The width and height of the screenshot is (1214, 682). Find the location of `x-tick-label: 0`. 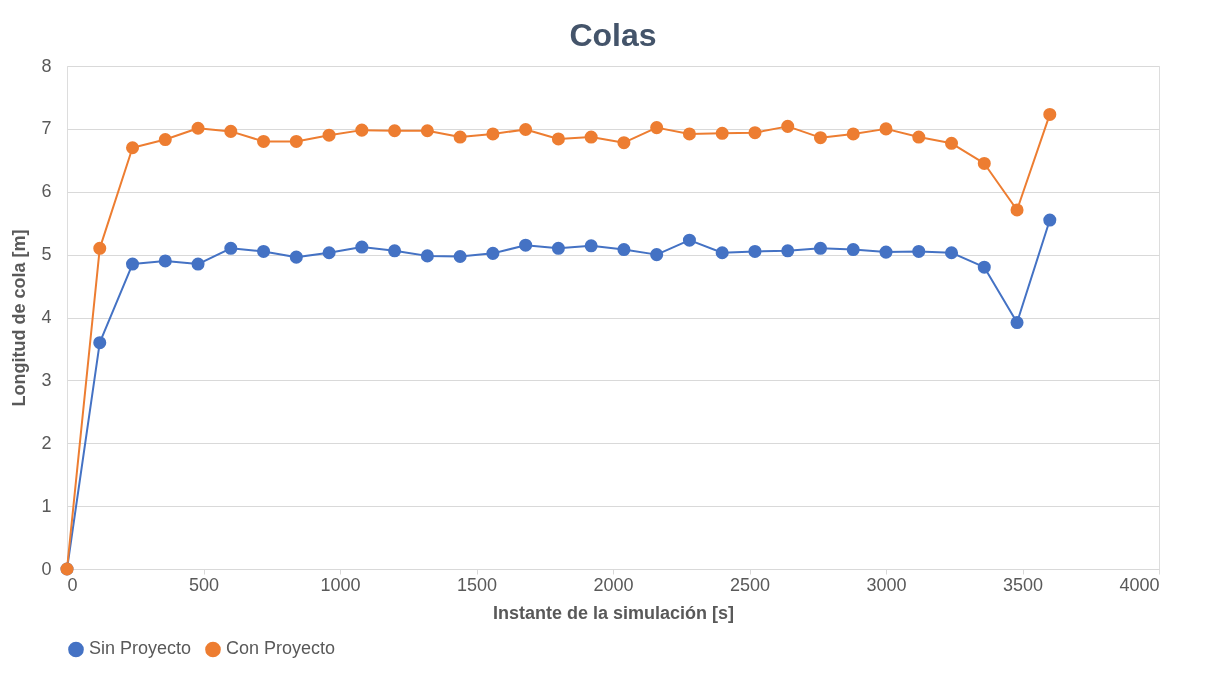

x-tick-label: 0 is located at coordinates (72, 584).